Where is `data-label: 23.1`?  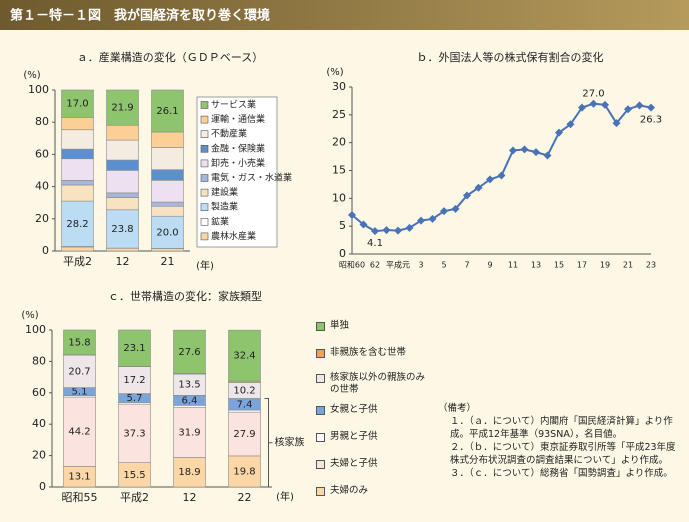
data-label: 23.1 is located at coordinates (134, 348).